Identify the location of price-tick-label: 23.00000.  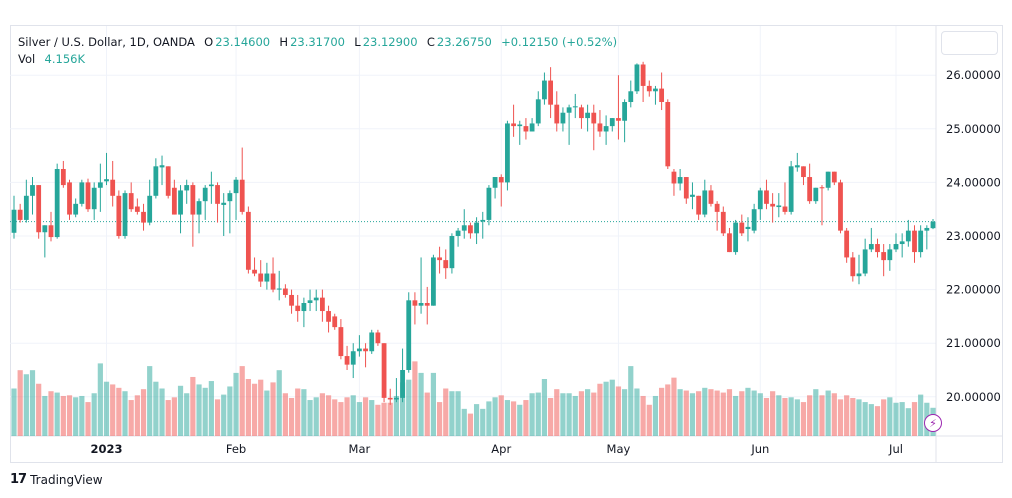
(973, 236).